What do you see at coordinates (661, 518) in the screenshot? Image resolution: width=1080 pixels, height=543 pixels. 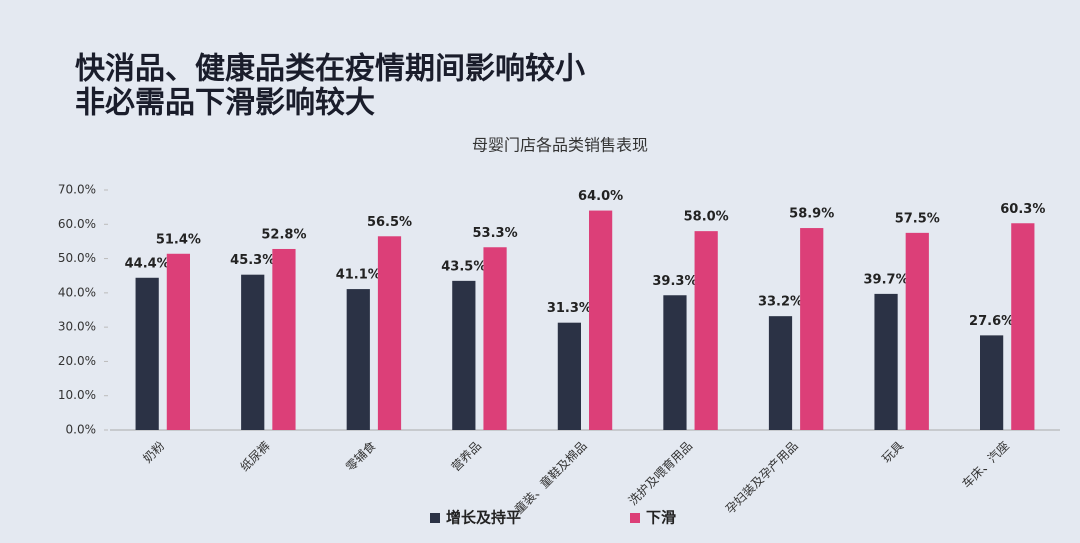 I see `legend-label: 下滑` at bounding box center [661, 518].